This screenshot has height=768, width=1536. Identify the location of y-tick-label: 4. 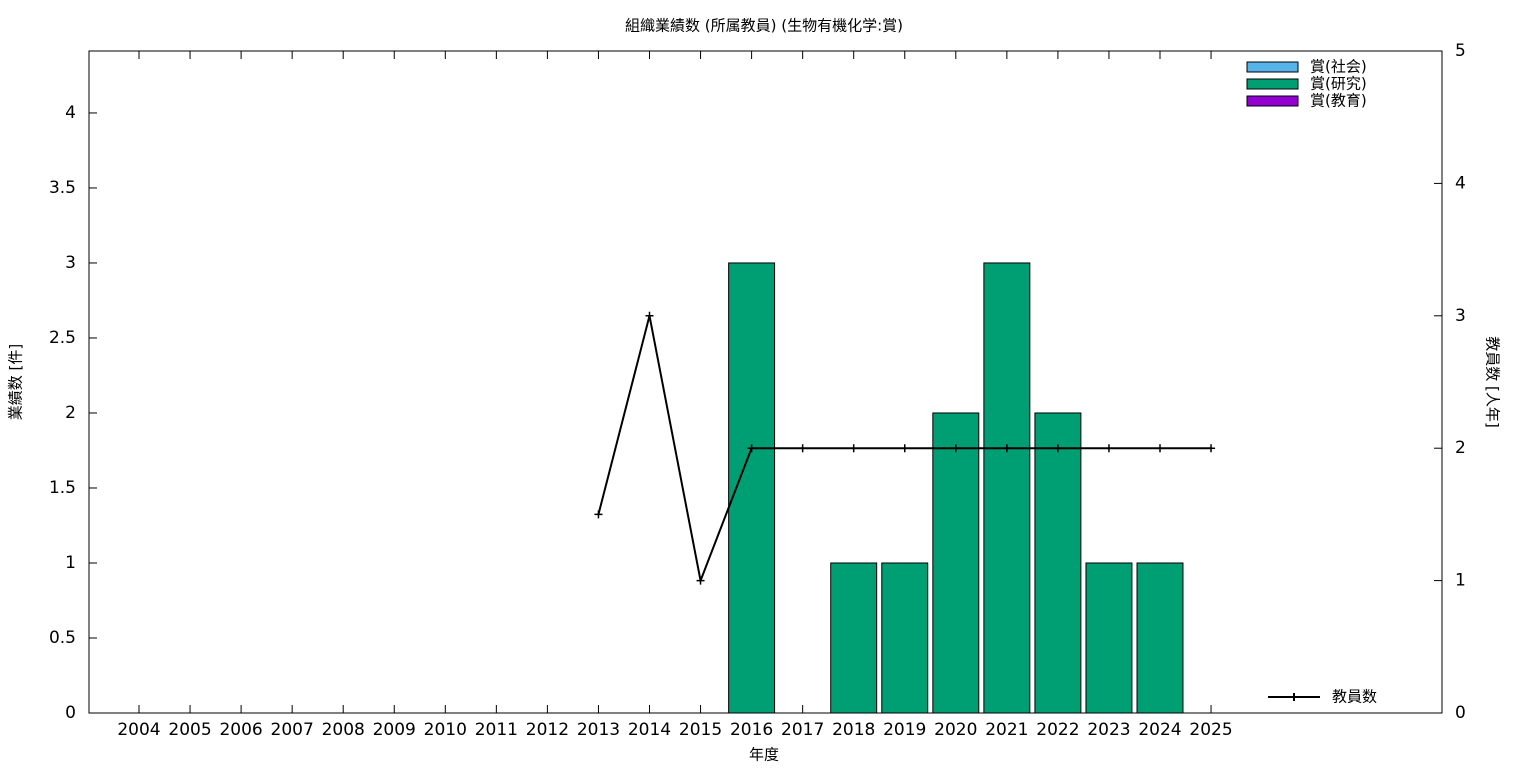
(70, 113).